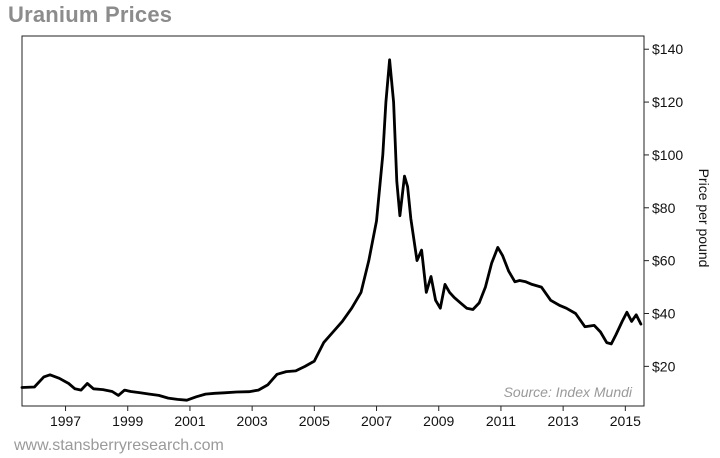  Describe the element at coordinates (664, 366) in the screenshot. I see `y-tick-label: $20` at that location.